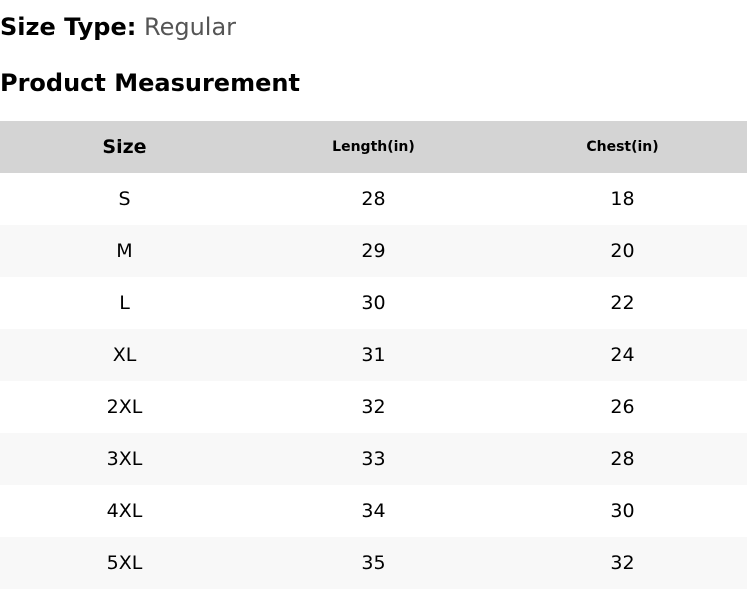  I want to click on cell-size: S, so click(124, 199).